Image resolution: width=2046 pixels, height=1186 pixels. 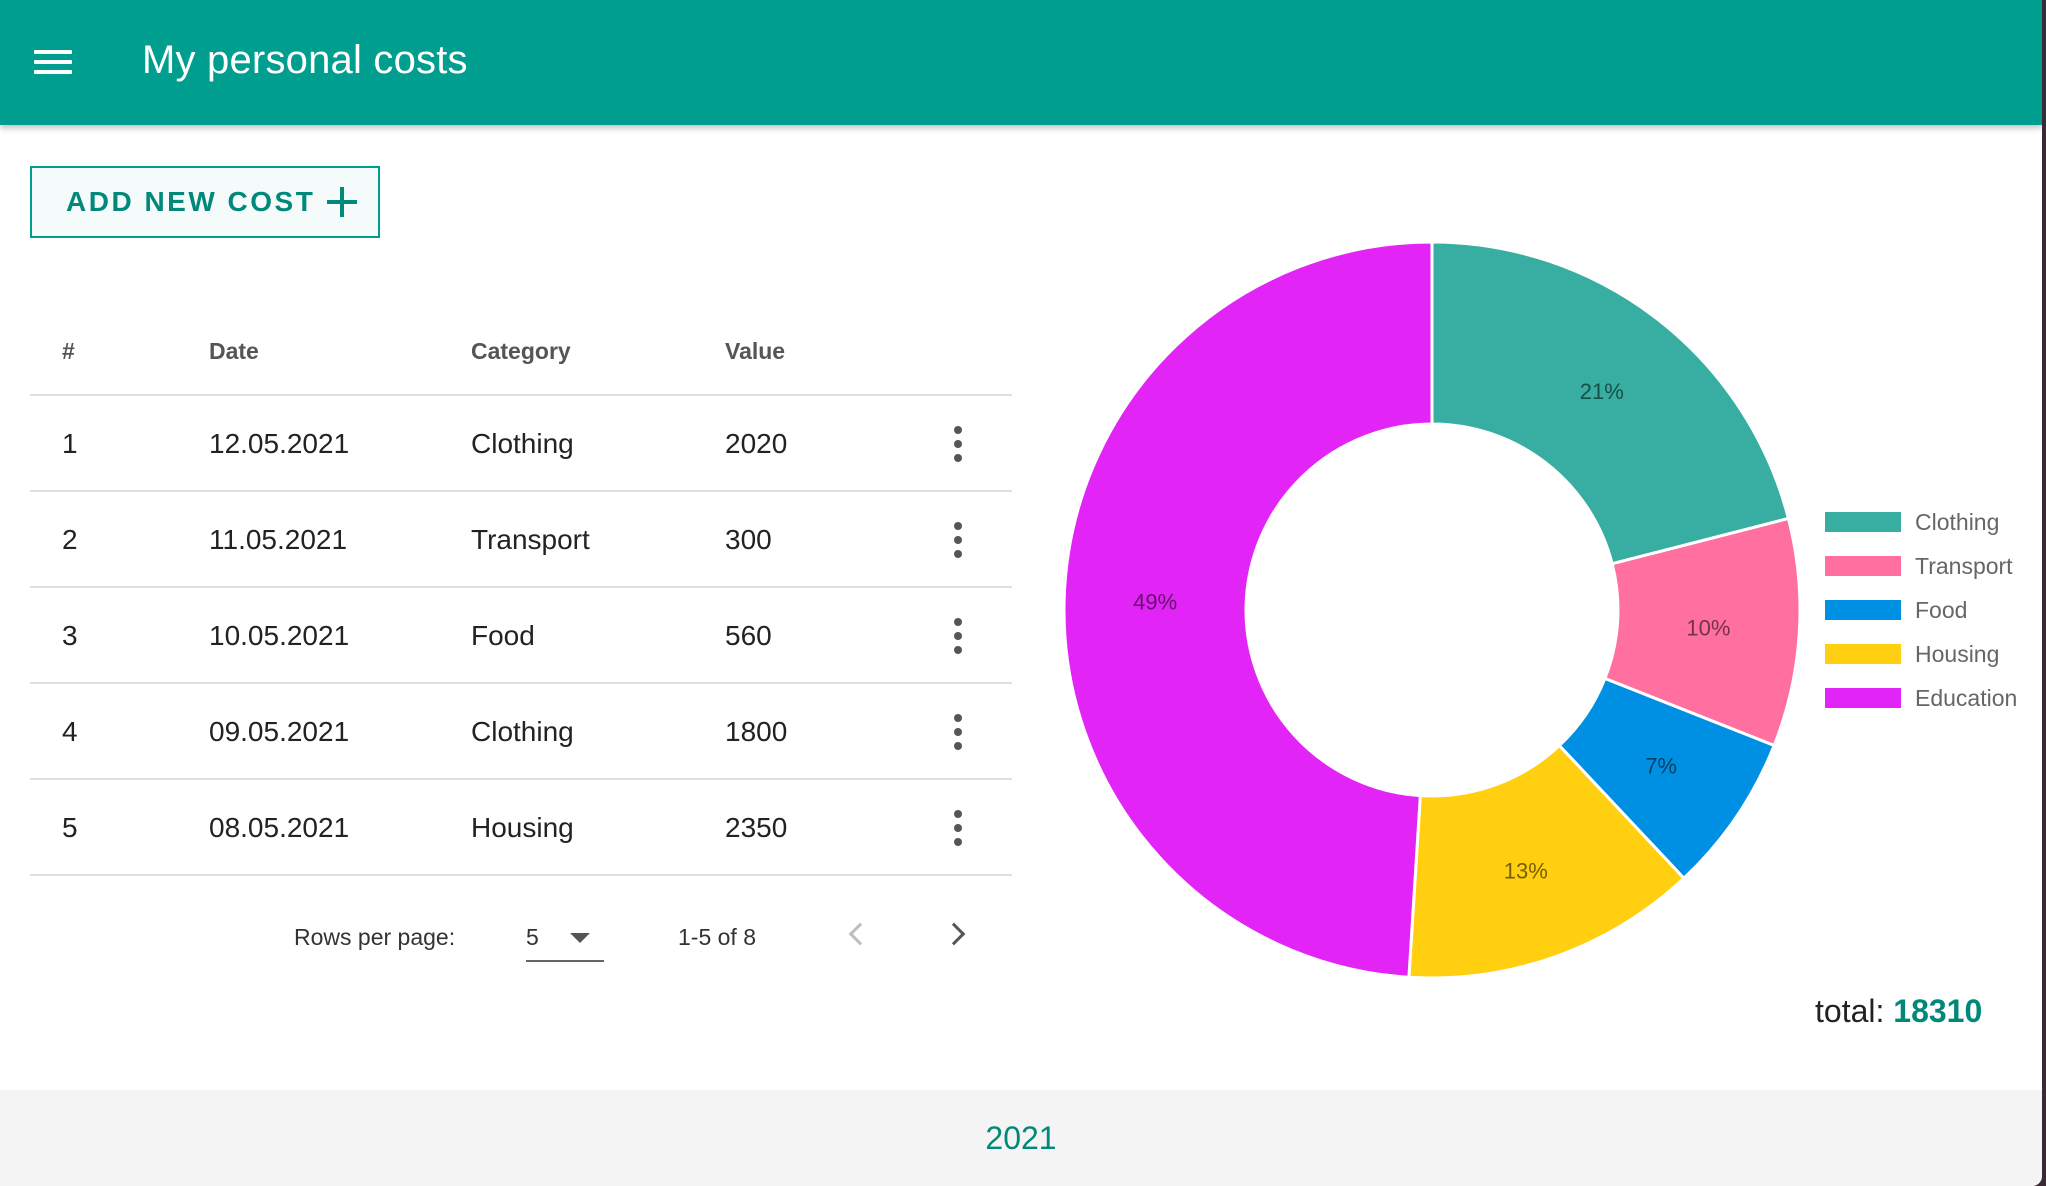 What do you see at coordinates (521, 351) in the screenshot?
I see `column-header-category: Category` at bounding box center [521, 351].